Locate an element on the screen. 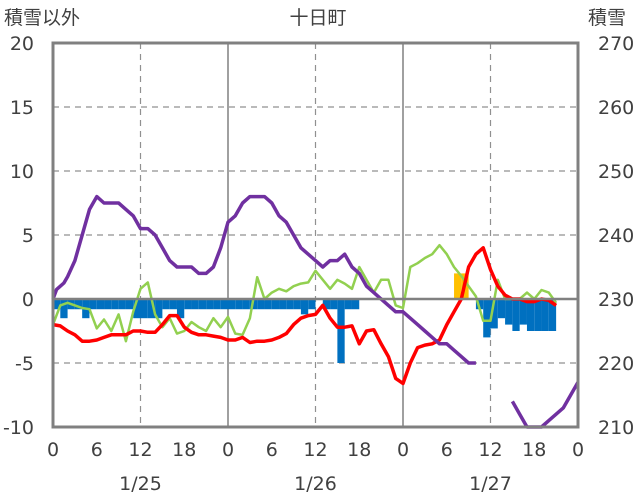 This screenshot has height=501, width=636. date-label: 1/27 is located at coordinates (490, 484).